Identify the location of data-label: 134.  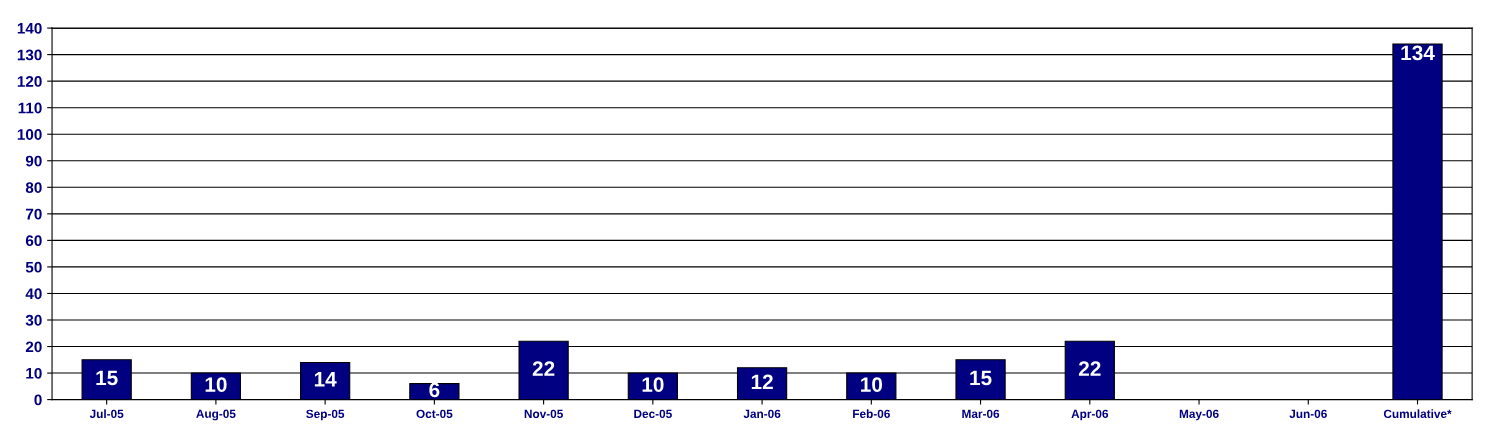
(1418, 53).